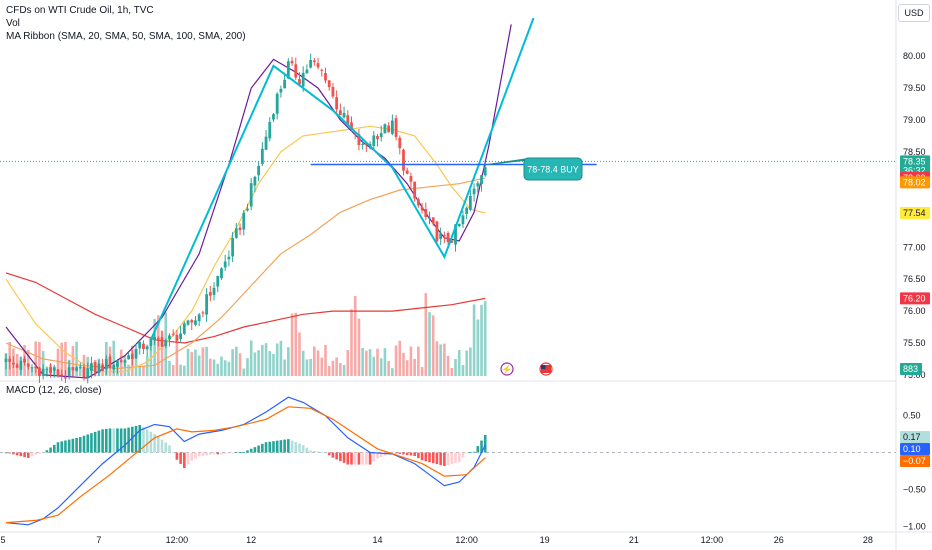 The width and height of the screenshot is (932, 550). I want to click on time-tick-label: 21, so click(634, 540).